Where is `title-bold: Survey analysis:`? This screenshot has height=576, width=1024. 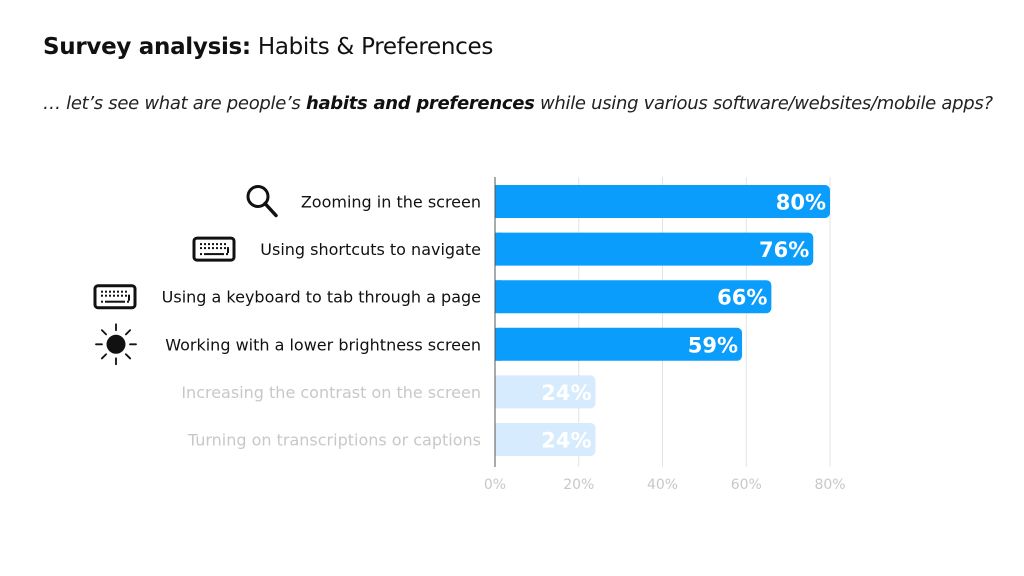 title-bold: Survey analysis: is located at coordinates (147, 47).